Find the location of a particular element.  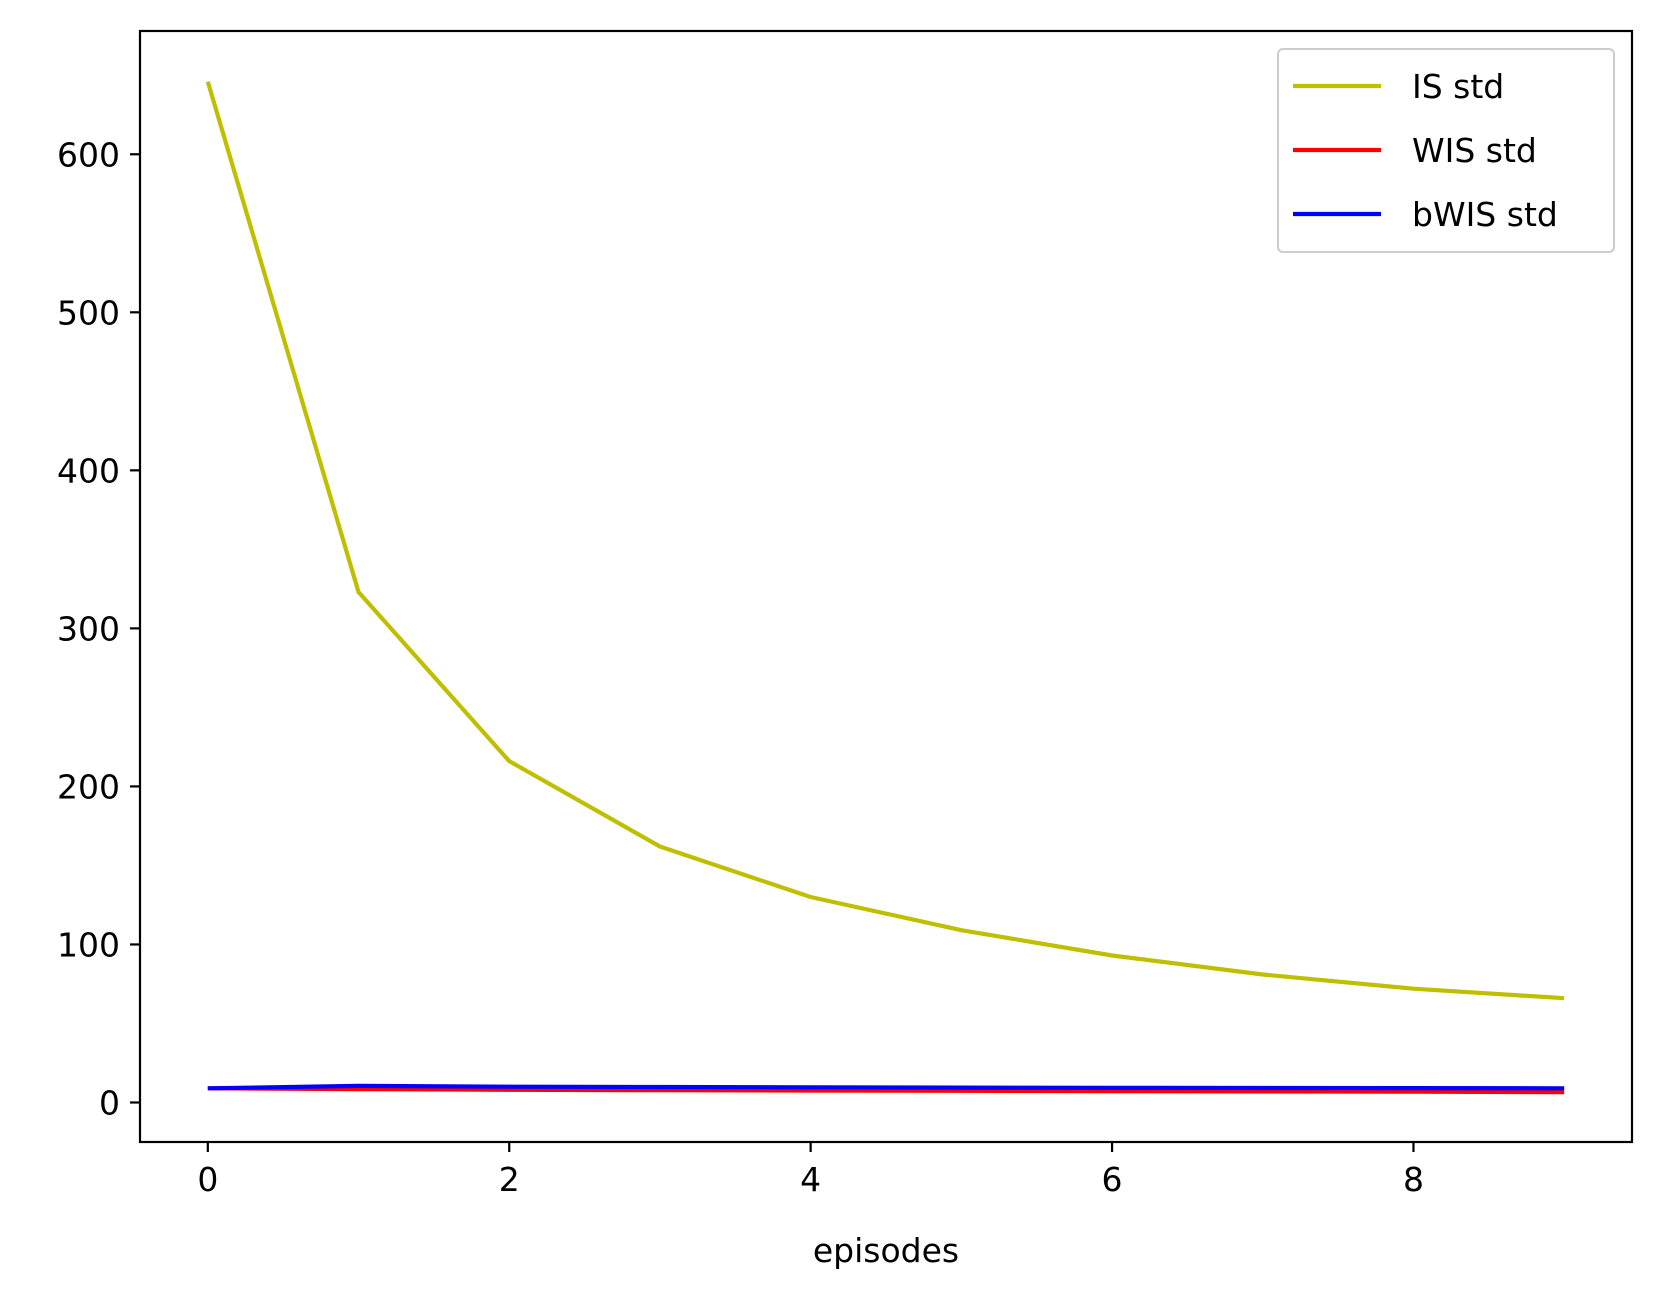

y-tick-label: 500 is located at coordinates (88, 312).